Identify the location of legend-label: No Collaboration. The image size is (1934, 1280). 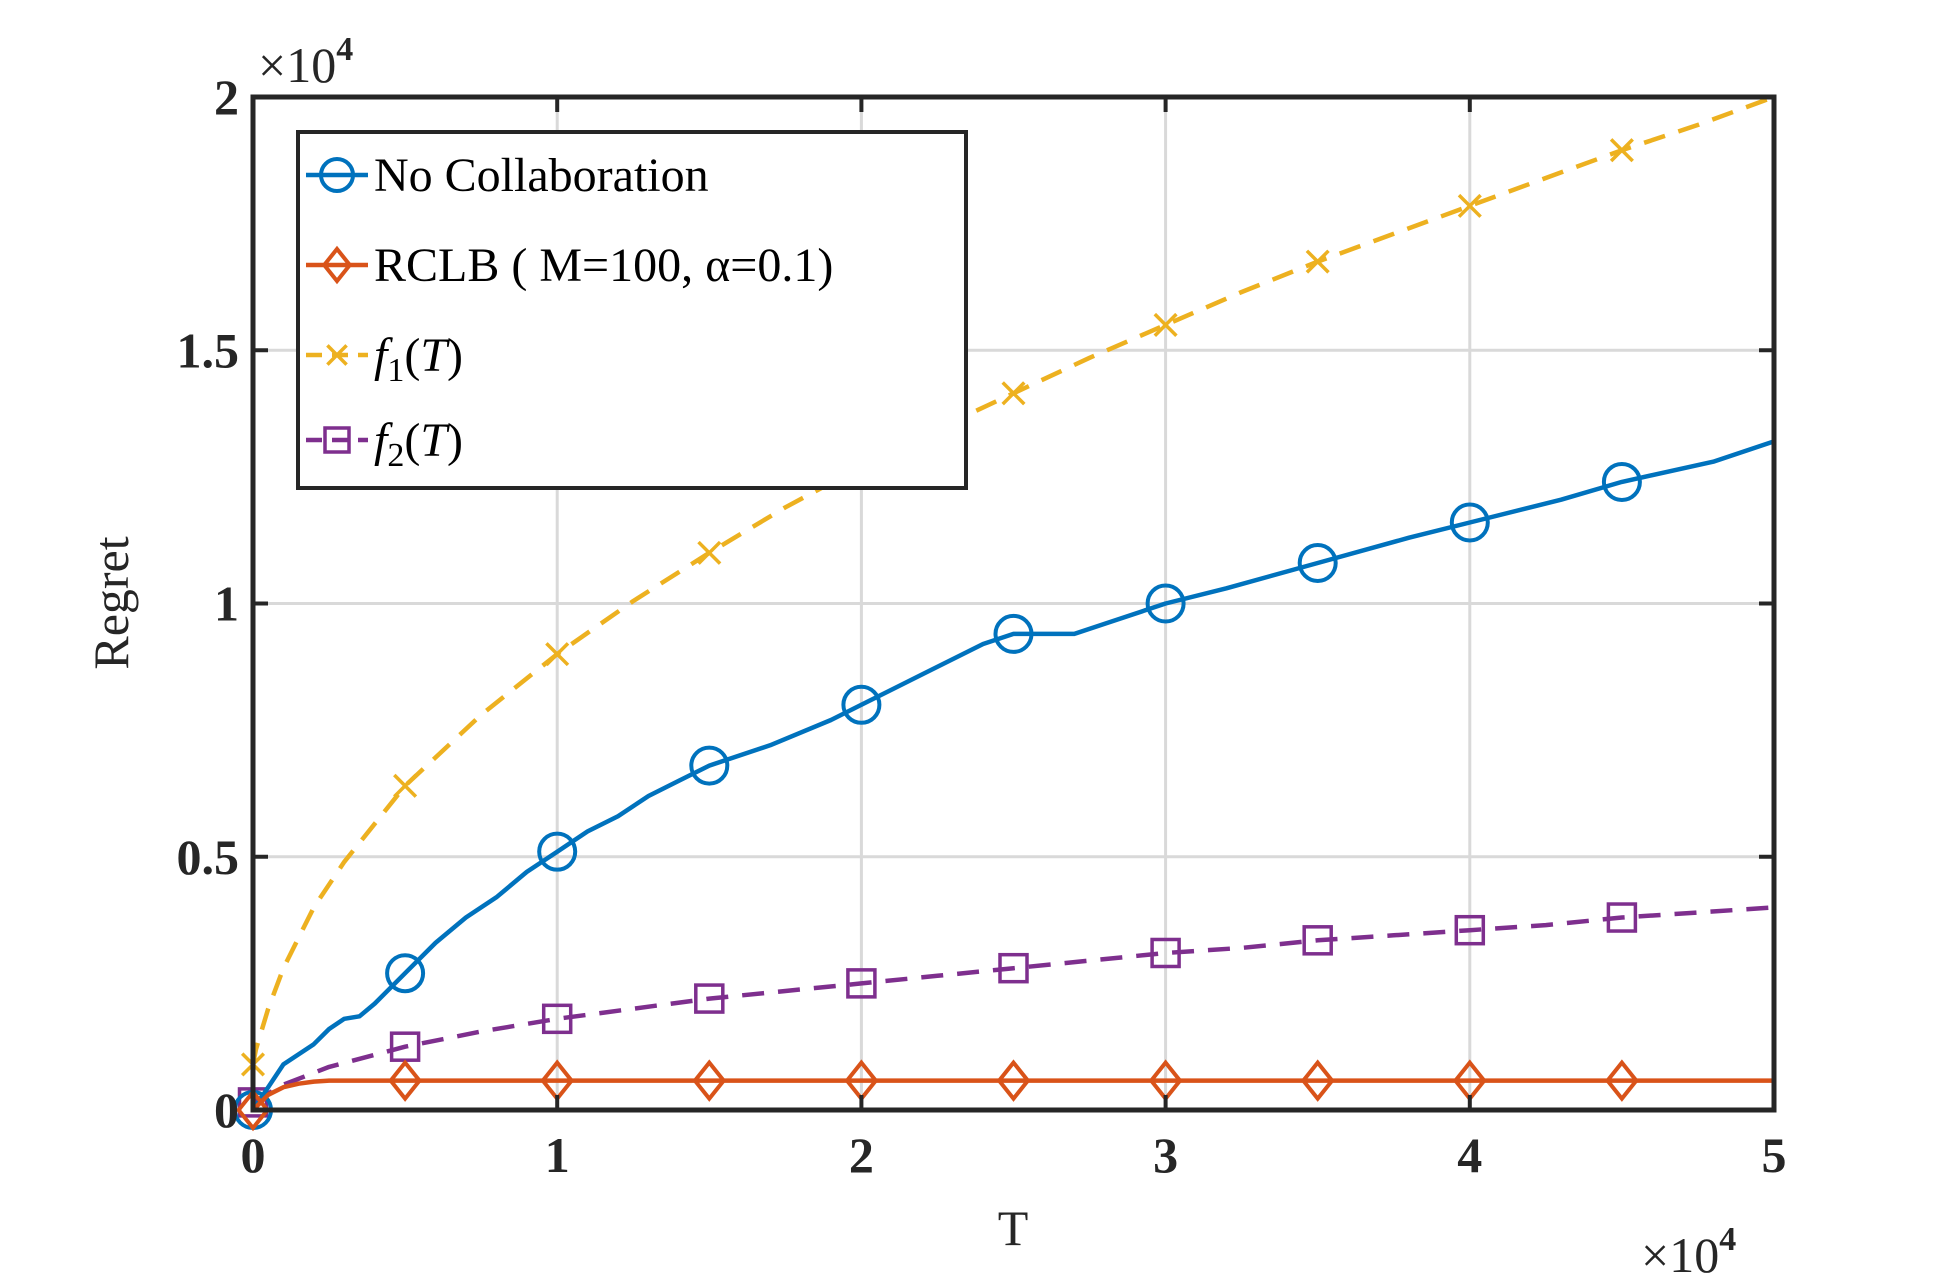
(541, 175).